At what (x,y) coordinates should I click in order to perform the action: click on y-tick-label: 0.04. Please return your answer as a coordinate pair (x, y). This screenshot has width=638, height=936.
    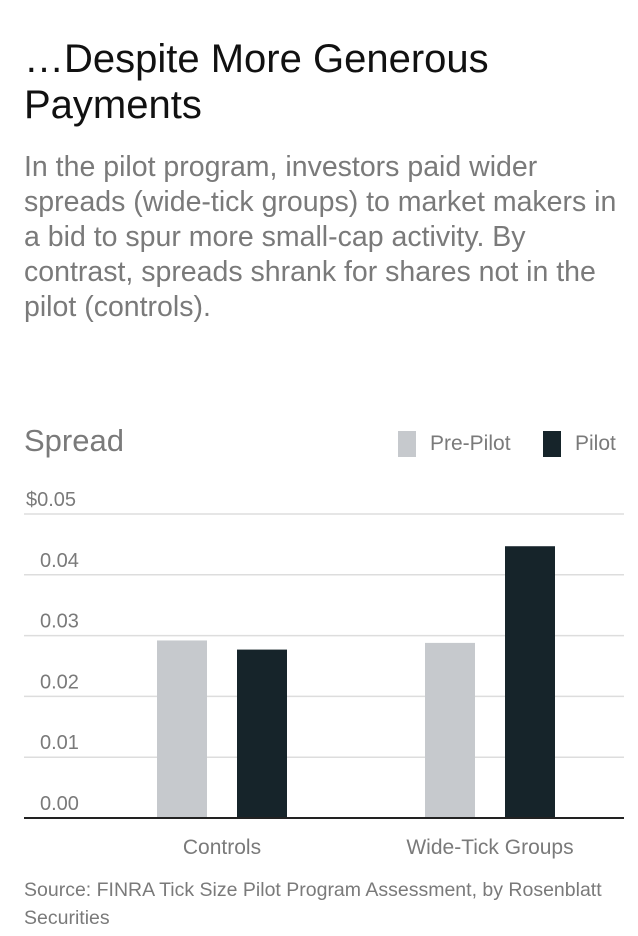
    Looking at the image, I should click on (59, 561).